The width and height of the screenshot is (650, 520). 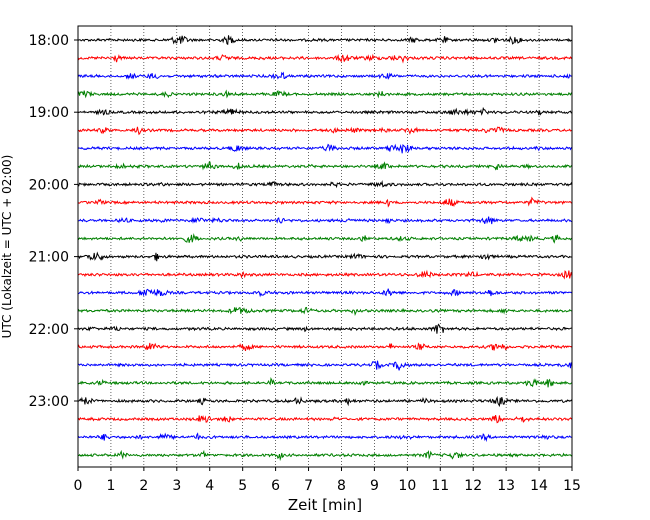 What do you see at coordinates (473, 486) in the screenshot?
I see `x-tick-label: 12` at bounding box center [473, 486].